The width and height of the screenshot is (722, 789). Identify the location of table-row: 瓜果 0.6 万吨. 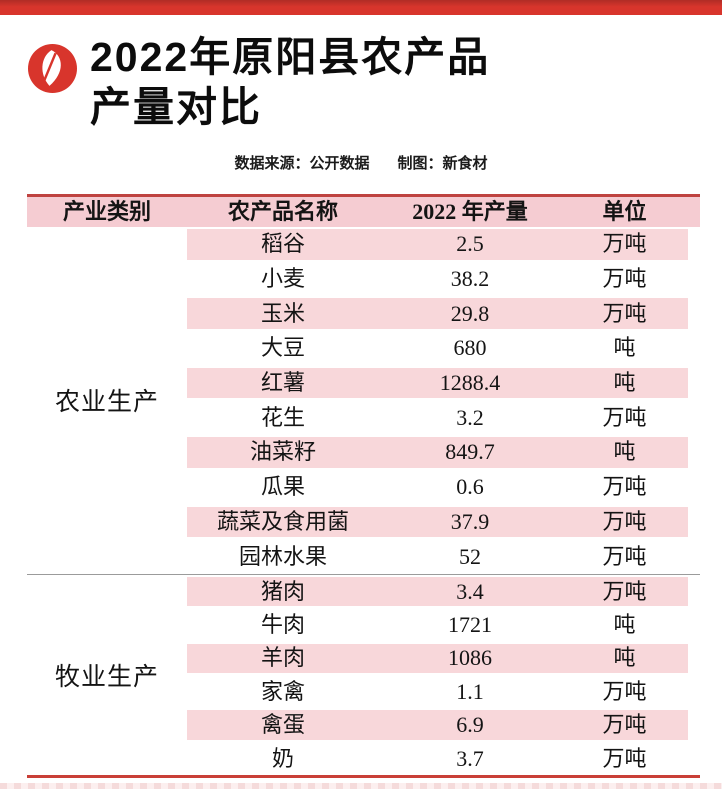
(363, 487).